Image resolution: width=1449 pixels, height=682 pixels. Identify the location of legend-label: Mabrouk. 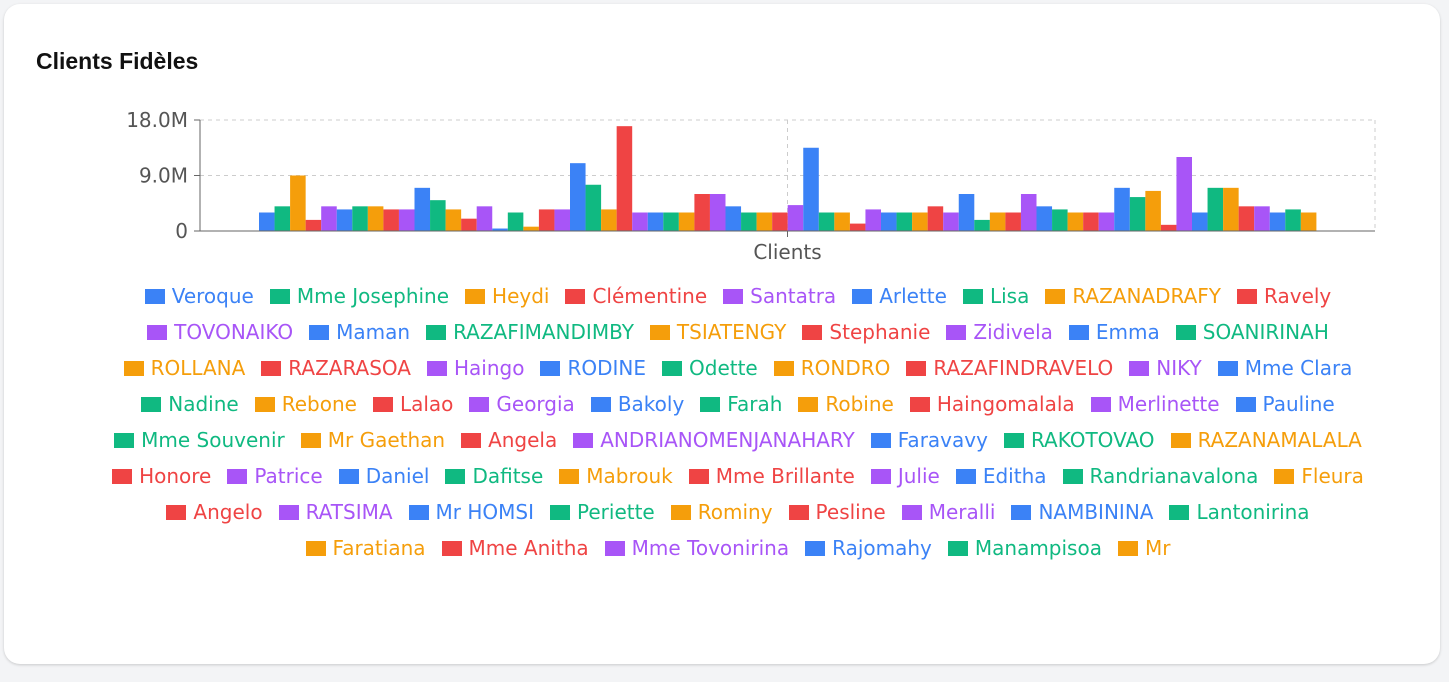
(629, 476).